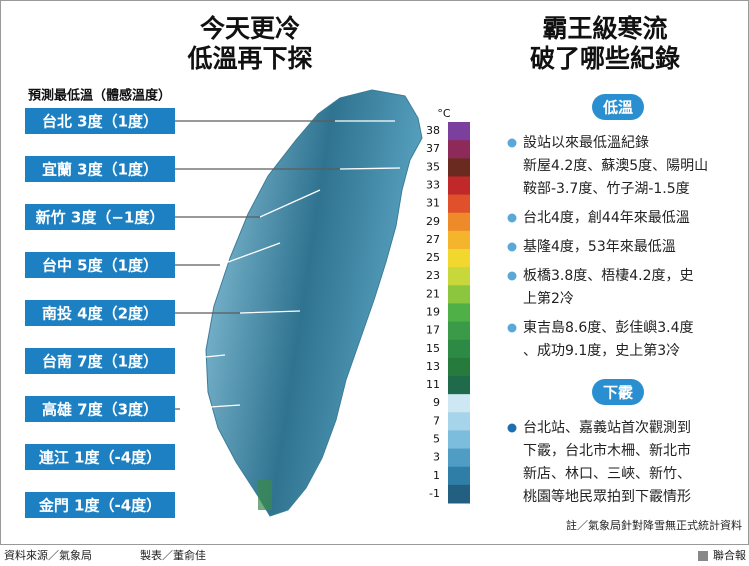  Describe the element at coordinates (599, 246) in the screenshot. I see `item-text: 基隆4度，53年來最低溫` at that location.